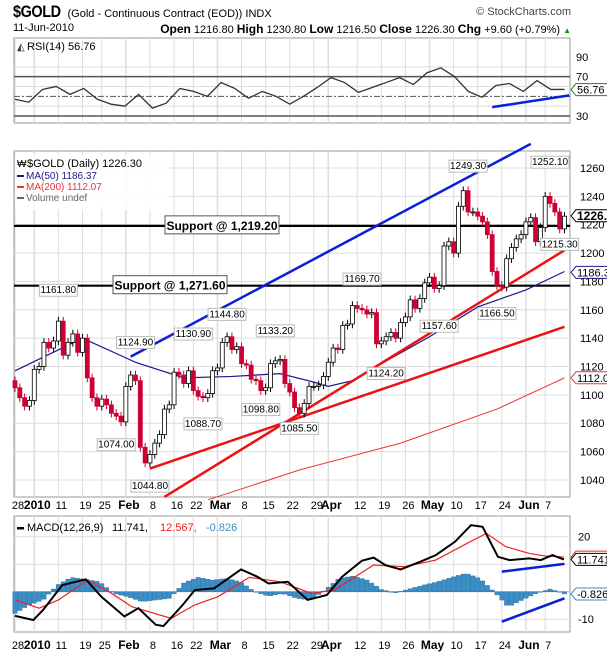 The width and height of the screenshot is (607, 654). Describe the element at coordinates (588, 378) in the screenshot. I see `price-value-box: 1112.07` at that location.